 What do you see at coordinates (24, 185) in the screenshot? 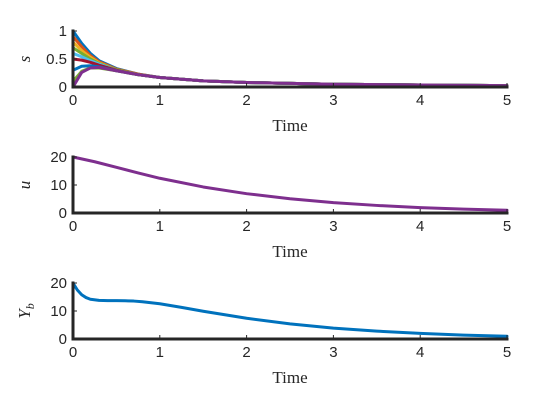
I see `y-axis-label: u` at bounding box center [24, 185].